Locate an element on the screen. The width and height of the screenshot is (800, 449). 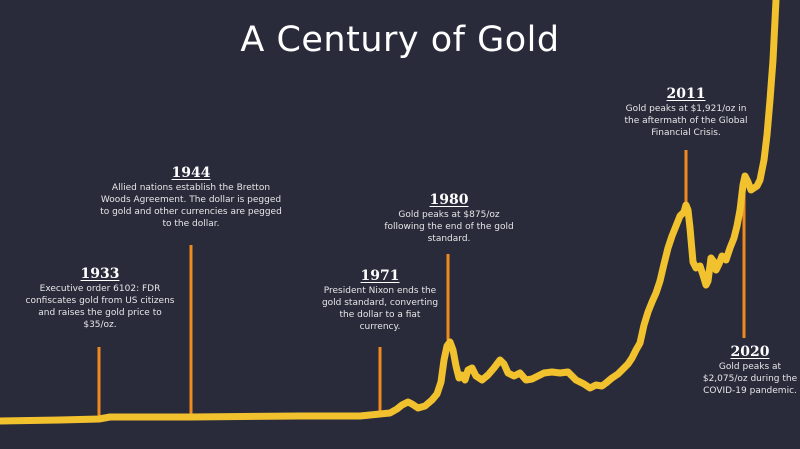
annotation-year: 2020 is located at coordinates (750, 352).